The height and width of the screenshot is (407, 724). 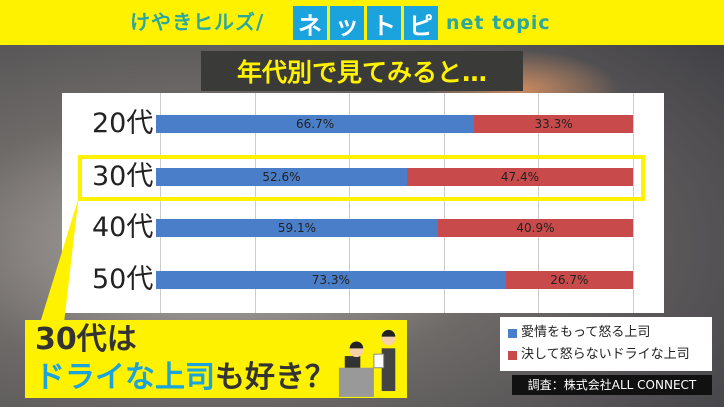 What do you see at coordinates (421, 23) in the screenshot?
I see `logo-char: ピ` at bounding box center [421, 23].